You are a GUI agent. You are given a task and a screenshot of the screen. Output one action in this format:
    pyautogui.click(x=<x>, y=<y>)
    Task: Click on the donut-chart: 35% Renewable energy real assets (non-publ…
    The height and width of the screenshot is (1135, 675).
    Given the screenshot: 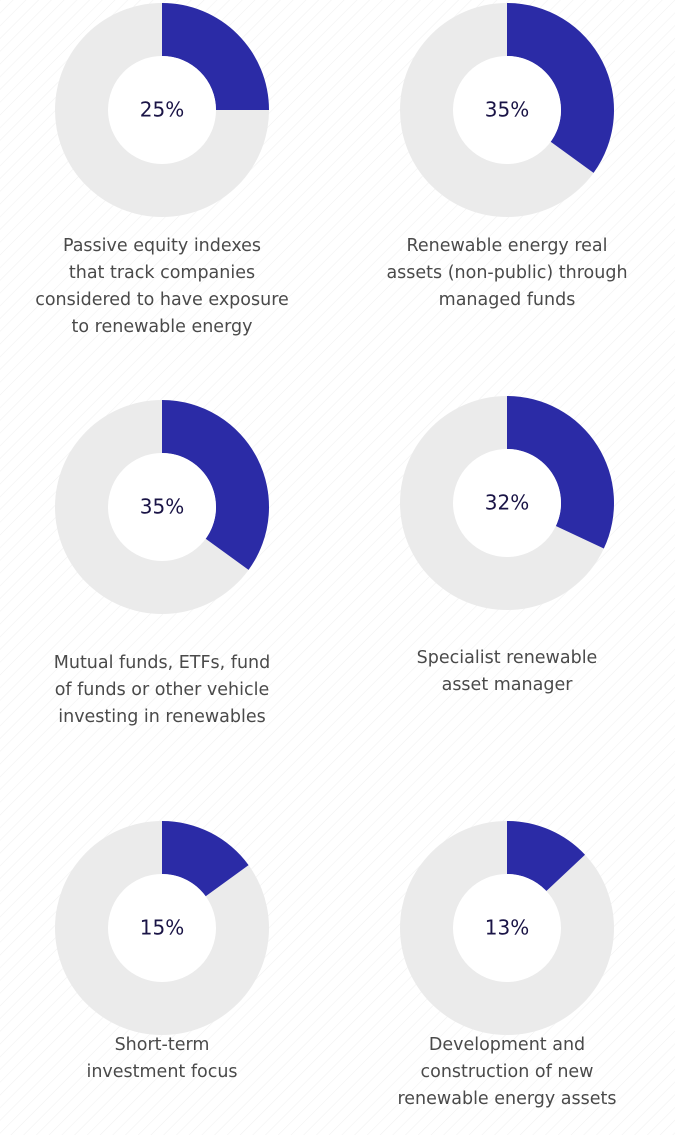 What is the action you would take?
    pyautogui.click(x=507, y=156)
    